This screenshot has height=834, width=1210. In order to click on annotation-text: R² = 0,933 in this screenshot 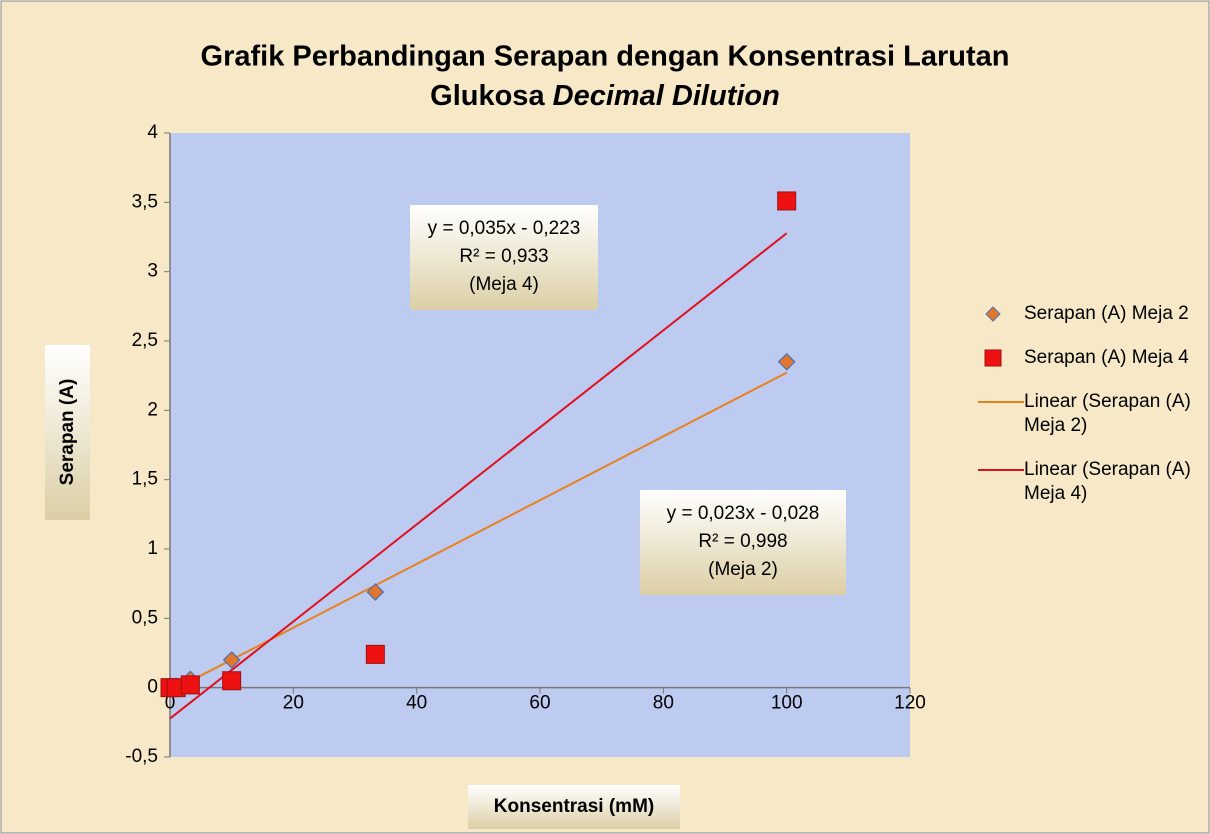, I will do `click(503, 256)`.